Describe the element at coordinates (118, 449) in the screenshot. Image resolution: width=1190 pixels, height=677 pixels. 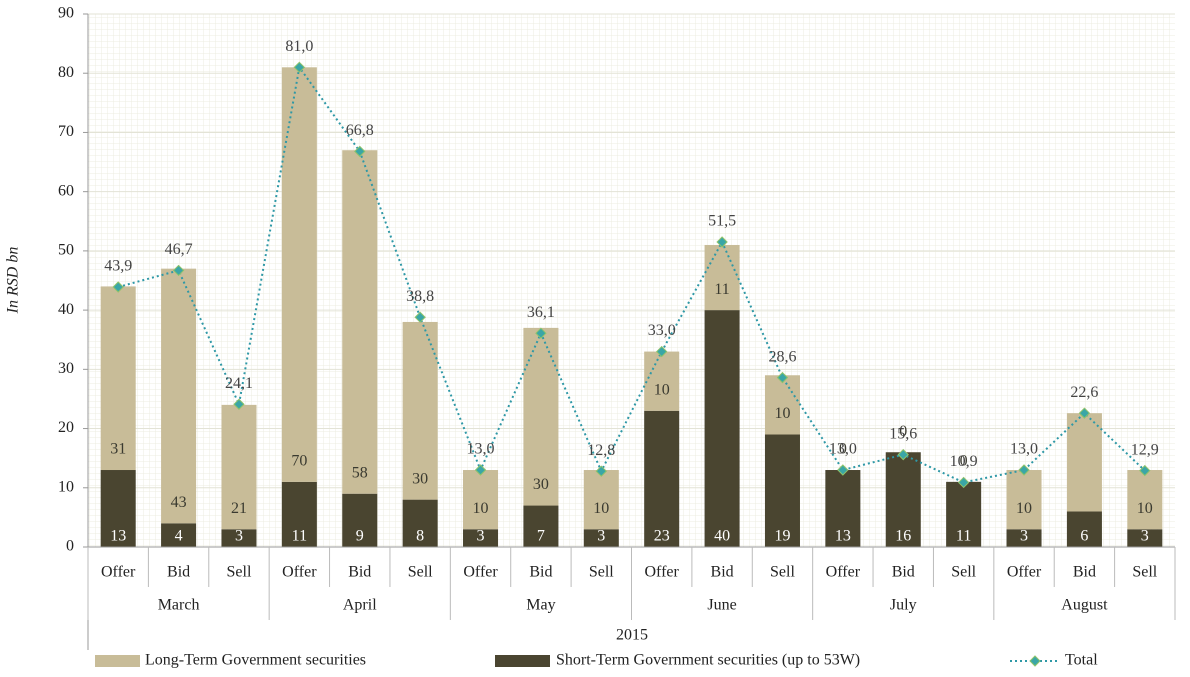
I see `long-term-value-label: 31` at that location.